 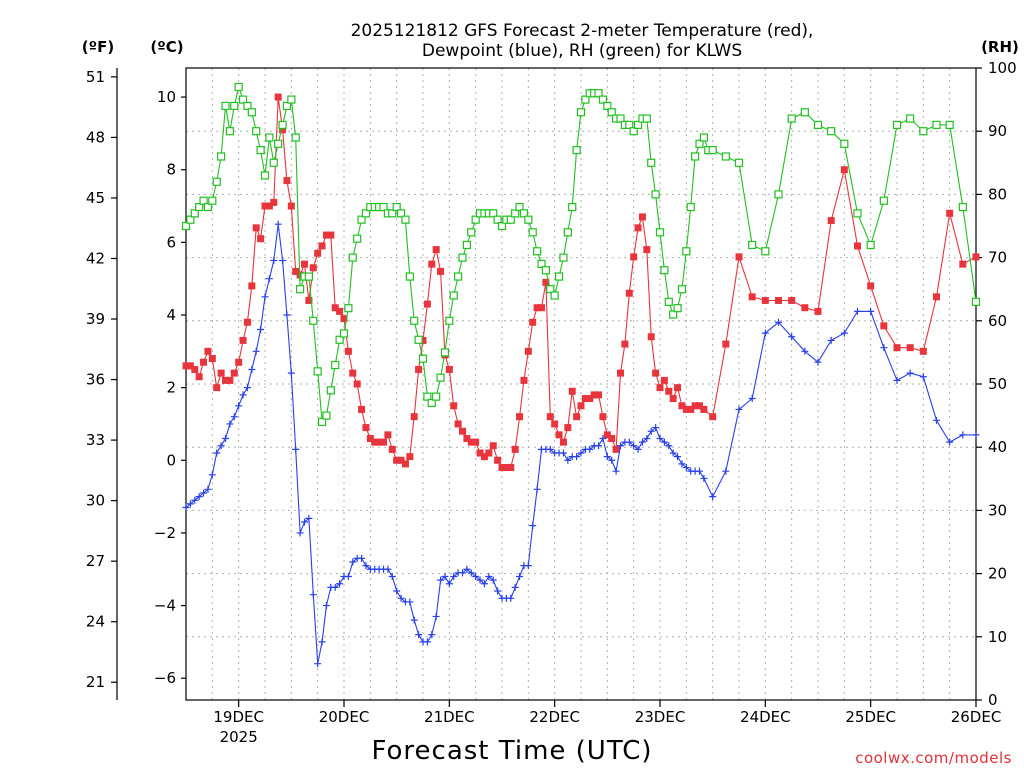 What do you see at coordinates (997, 447) in the screenshot?
I see `y-tick-label-rh: 40` at bounding box center [997, 447].